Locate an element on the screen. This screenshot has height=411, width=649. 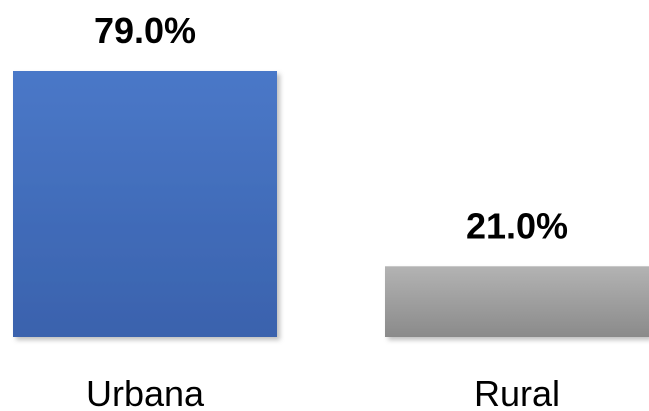
category-label-urbana: Urbana is located at coordinates (145, 392).